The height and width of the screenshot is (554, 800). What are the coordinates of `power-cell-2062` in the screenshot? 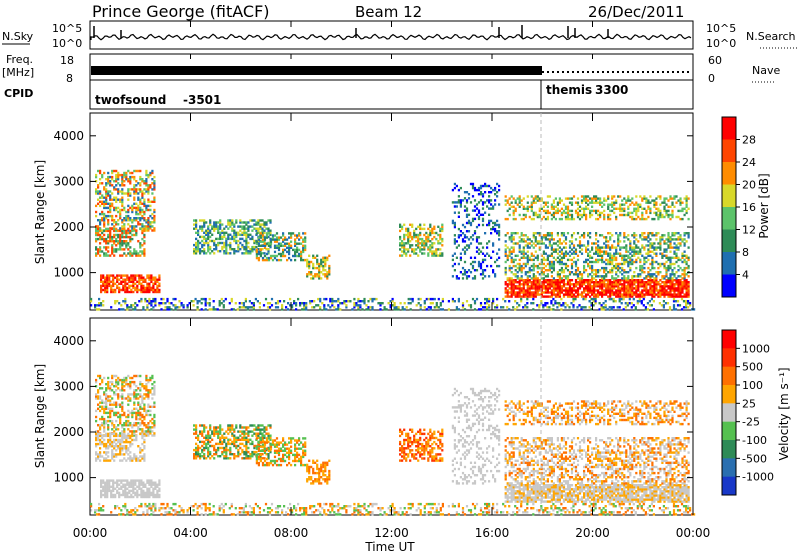 It's located at (551, 286).